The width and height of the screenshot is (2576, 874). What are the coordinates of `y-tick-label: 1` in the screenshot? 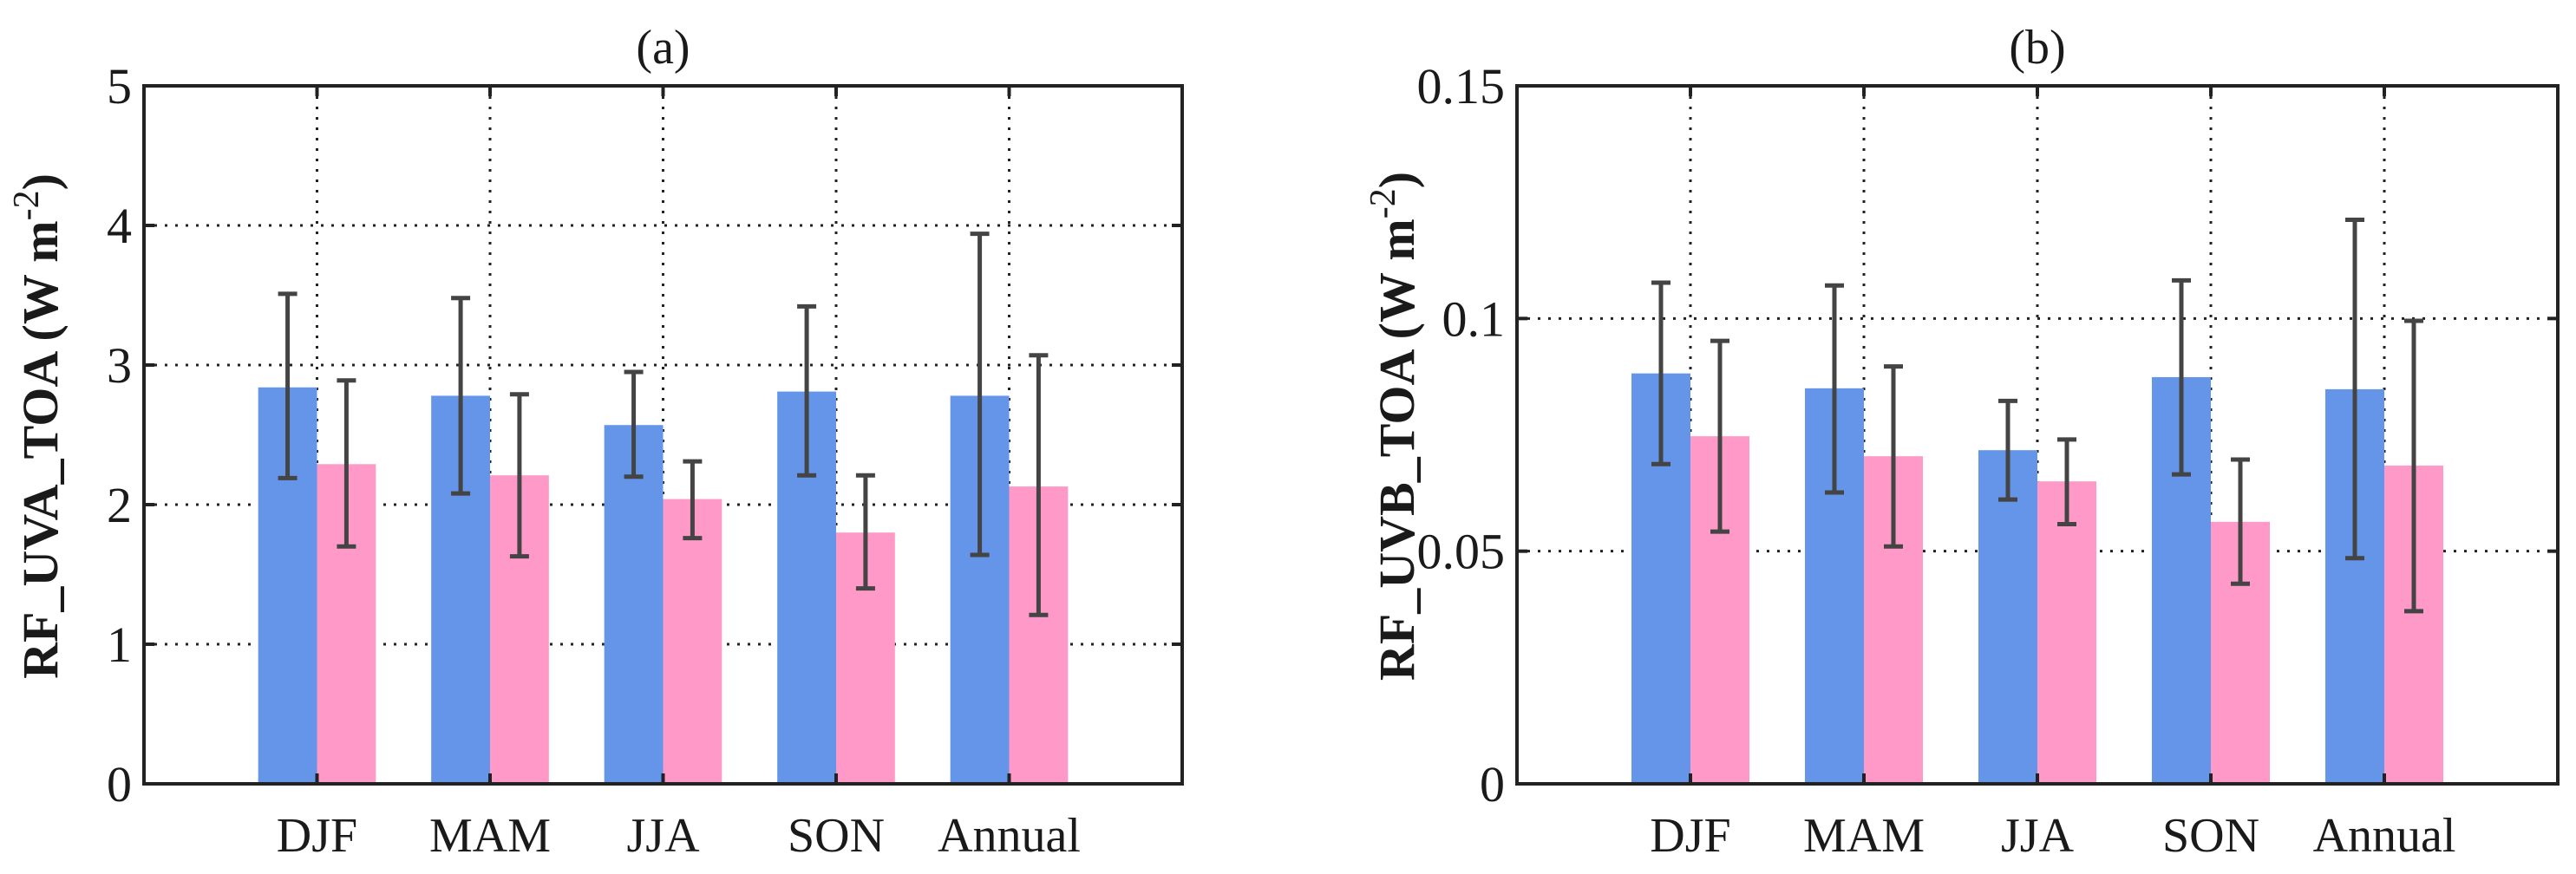 It's located at (119, 644).